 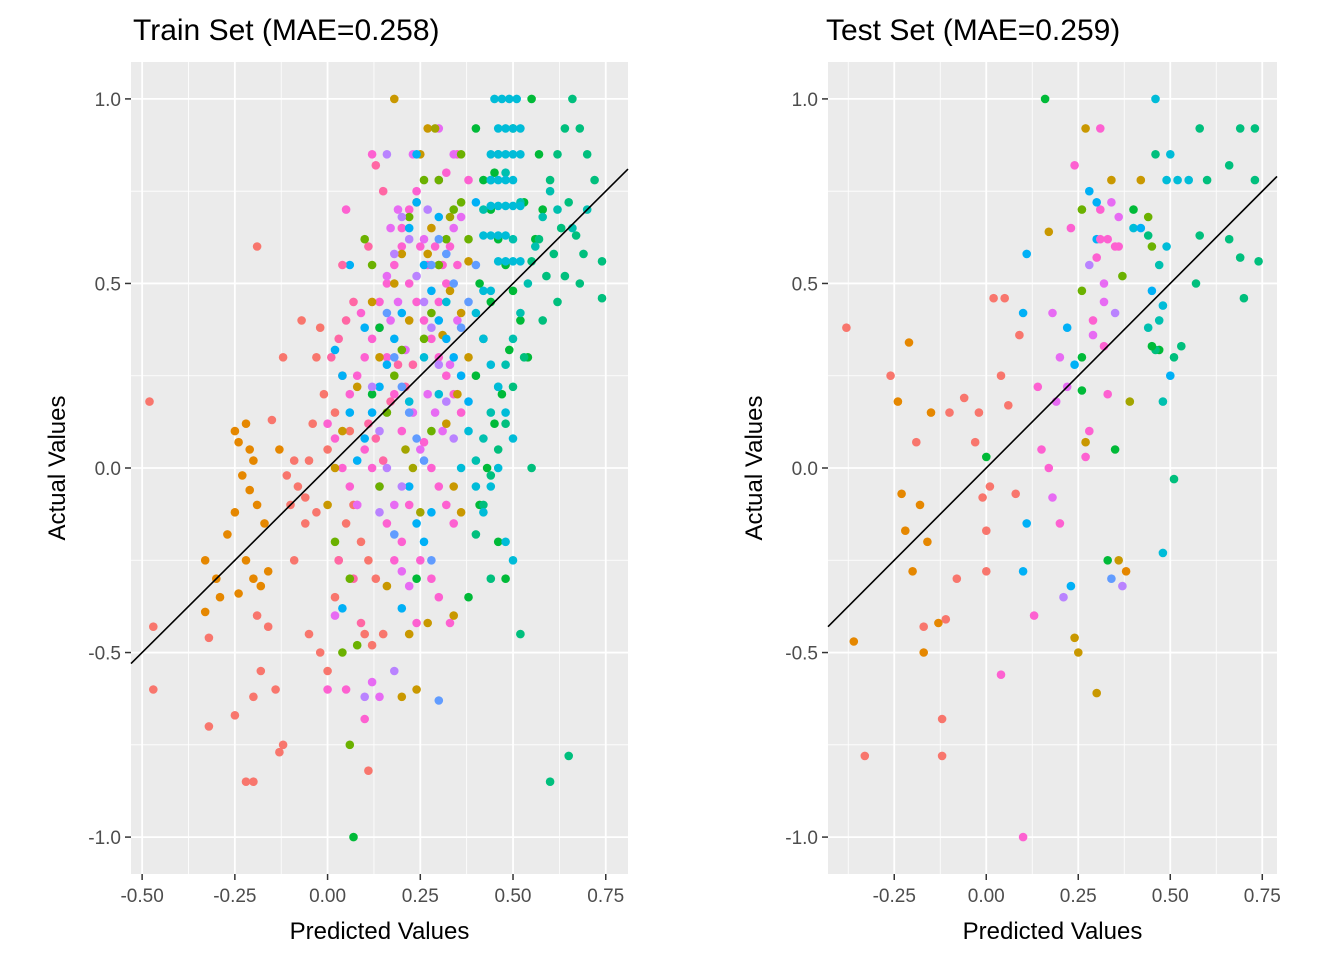 I want to click on train-y-tick-label: -0.5, so click(x=104, y=654).